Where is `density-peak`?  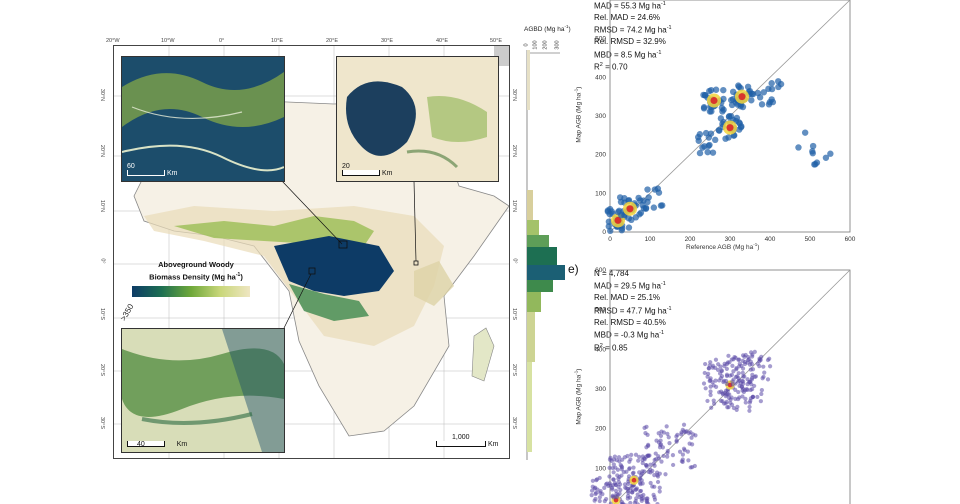
density-peak is located at coordinates (634, 480).